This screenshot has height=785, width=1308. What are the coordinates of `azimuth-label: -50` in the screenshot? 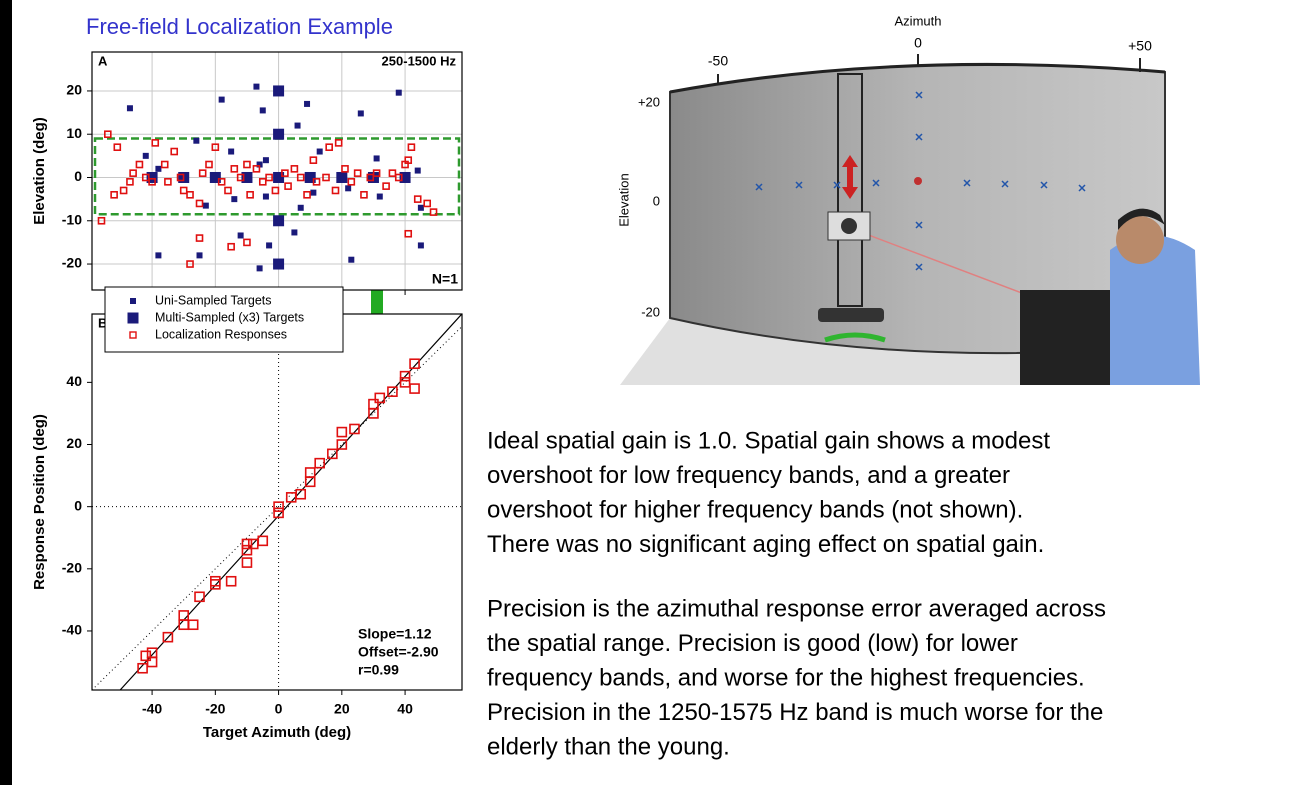 It's located at (718, 61).